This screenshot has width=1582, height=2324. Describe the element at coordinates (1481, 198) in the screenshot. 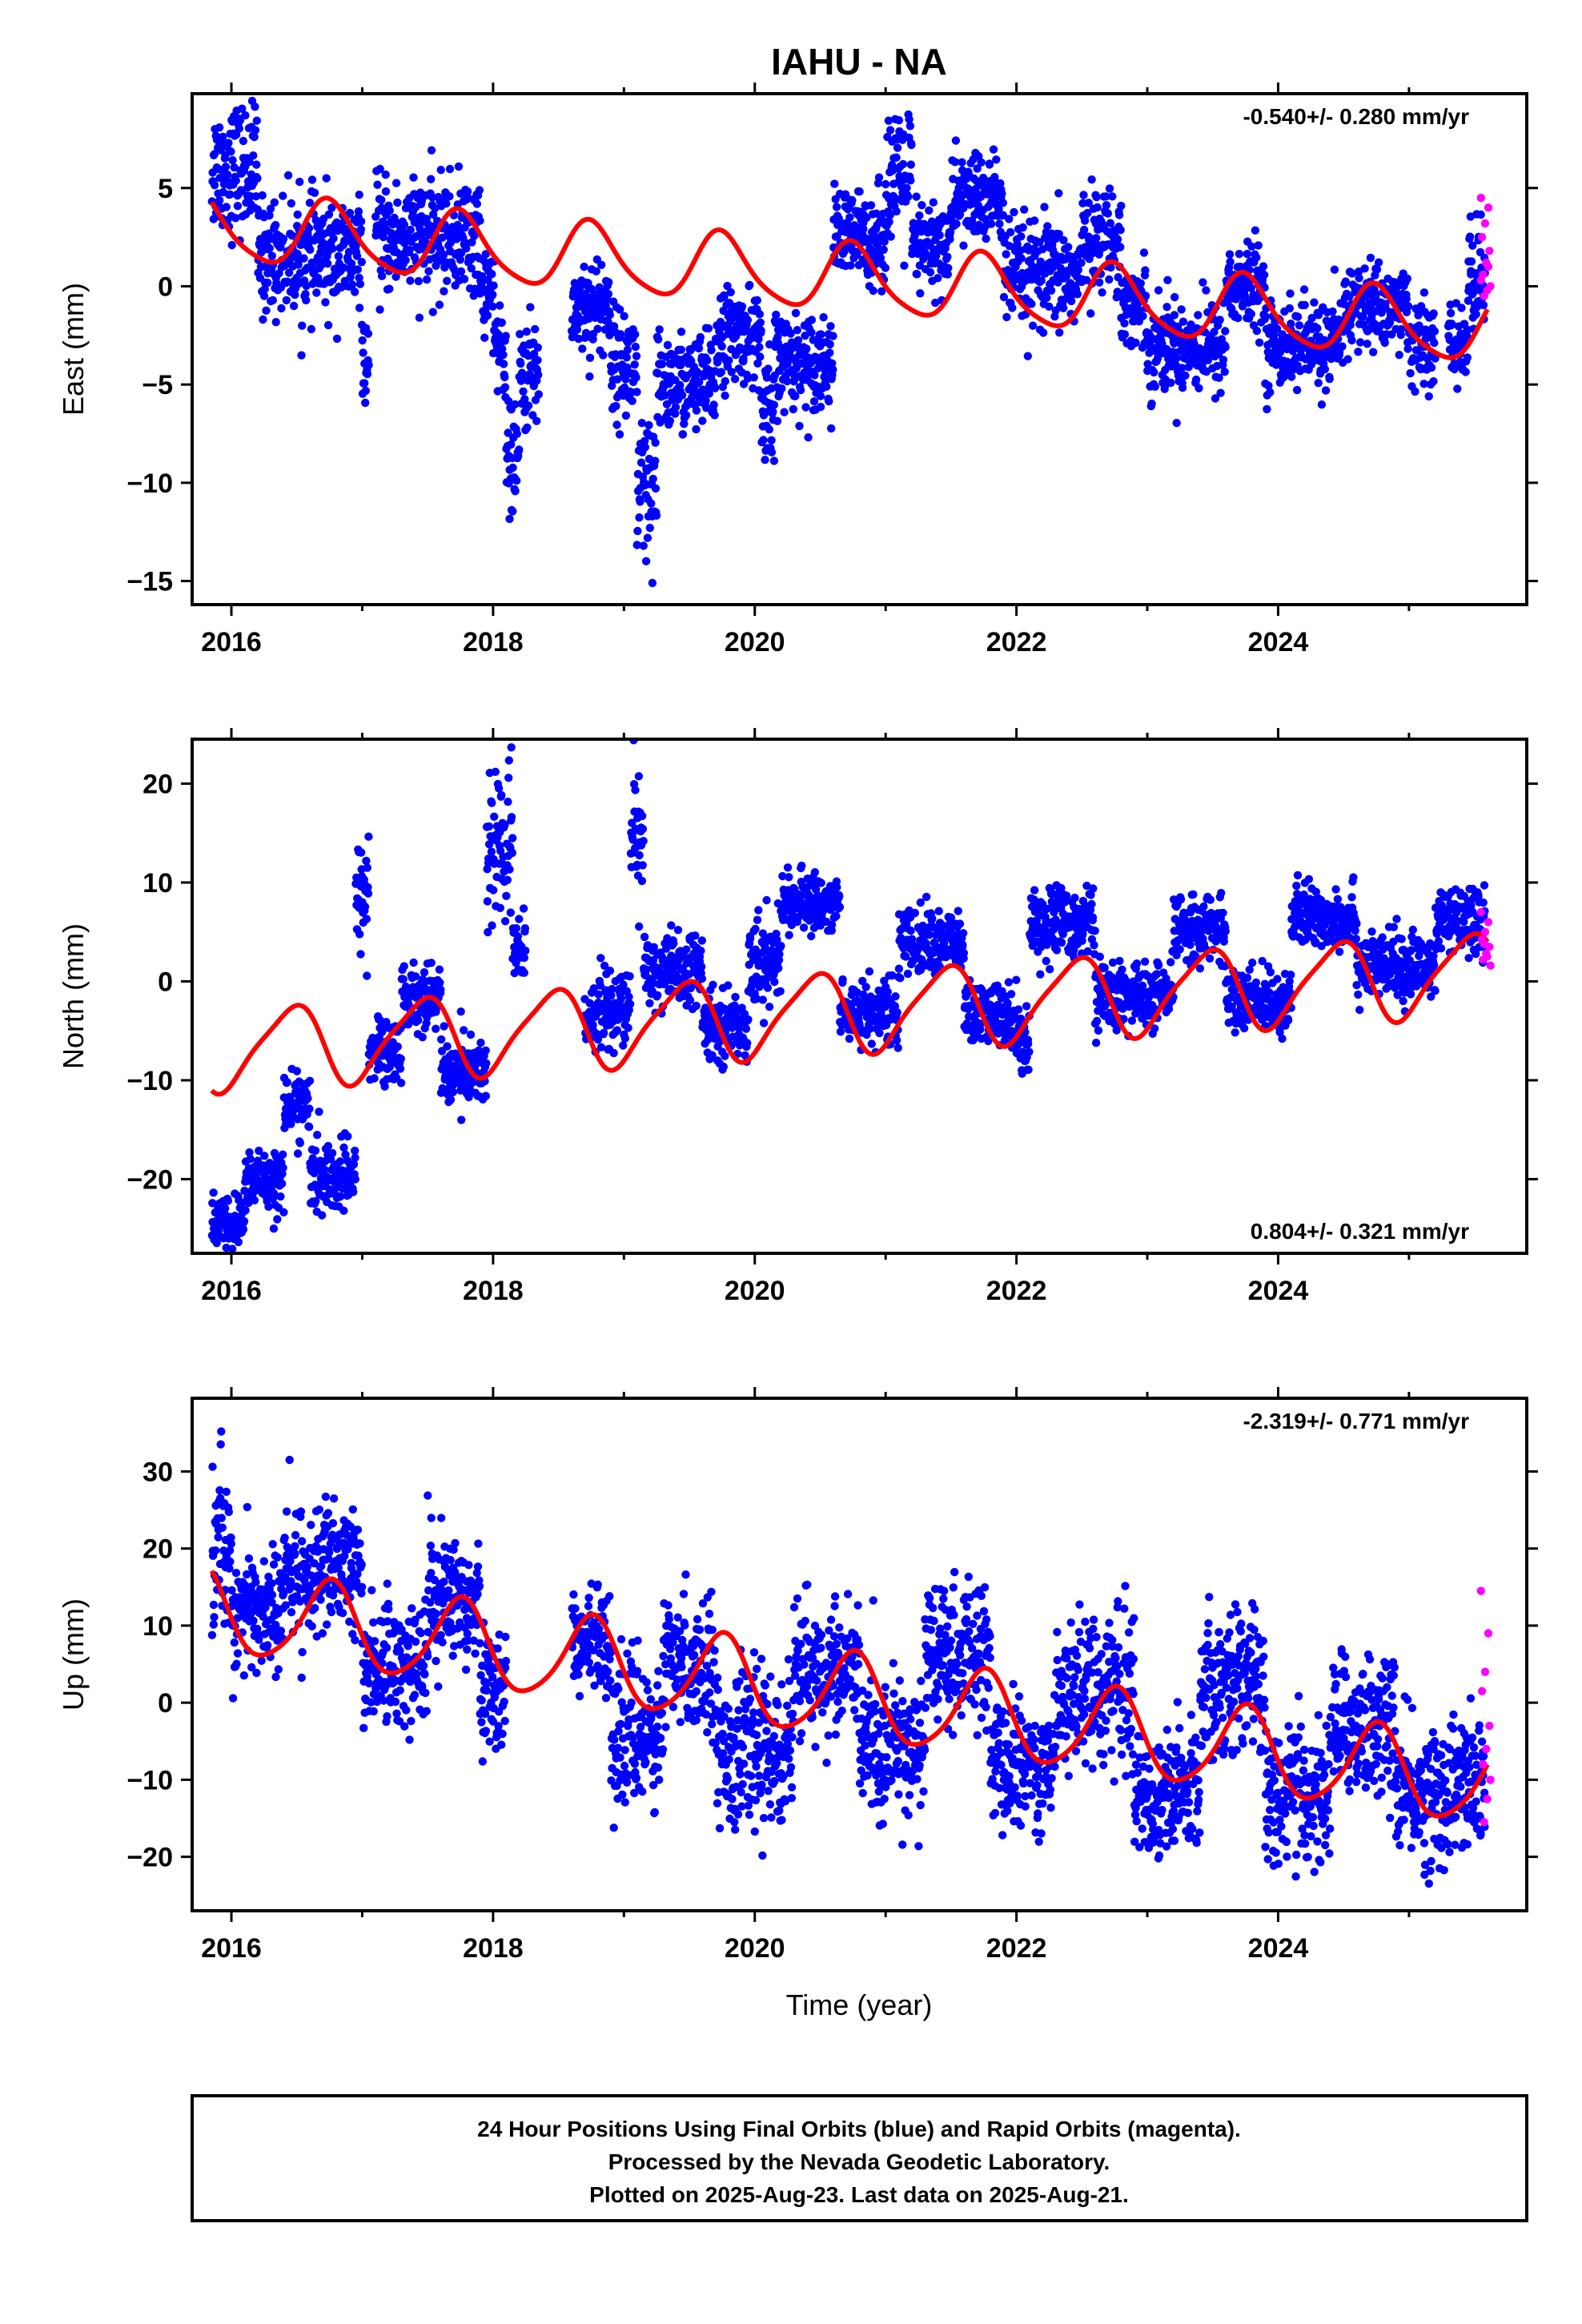

I see `rapid-orbit-point` at that location.